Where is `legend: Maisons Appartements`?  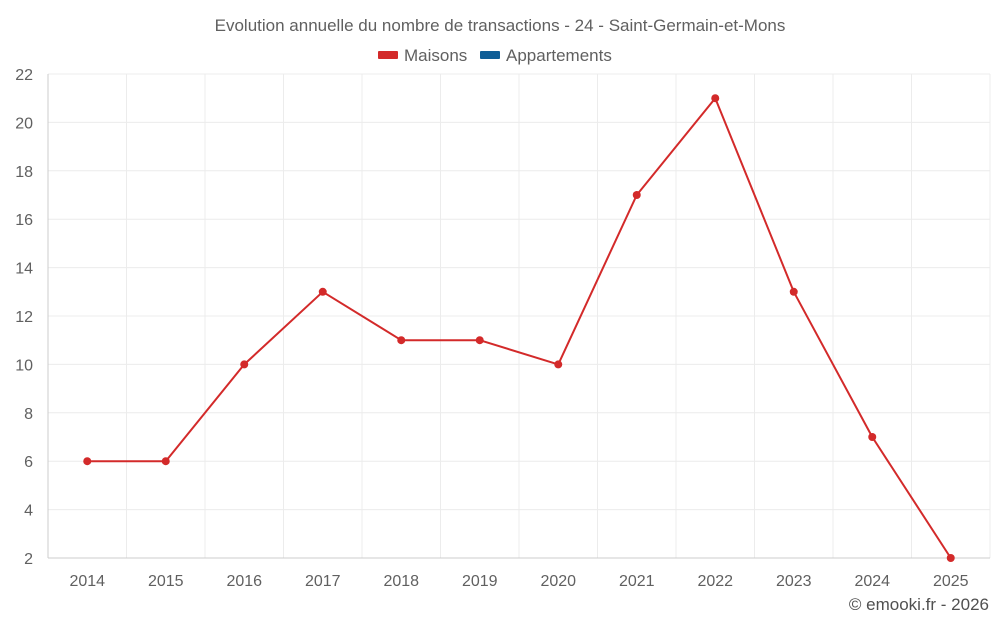
legend: Maisons Appartements is located at coordinates (495, 55).